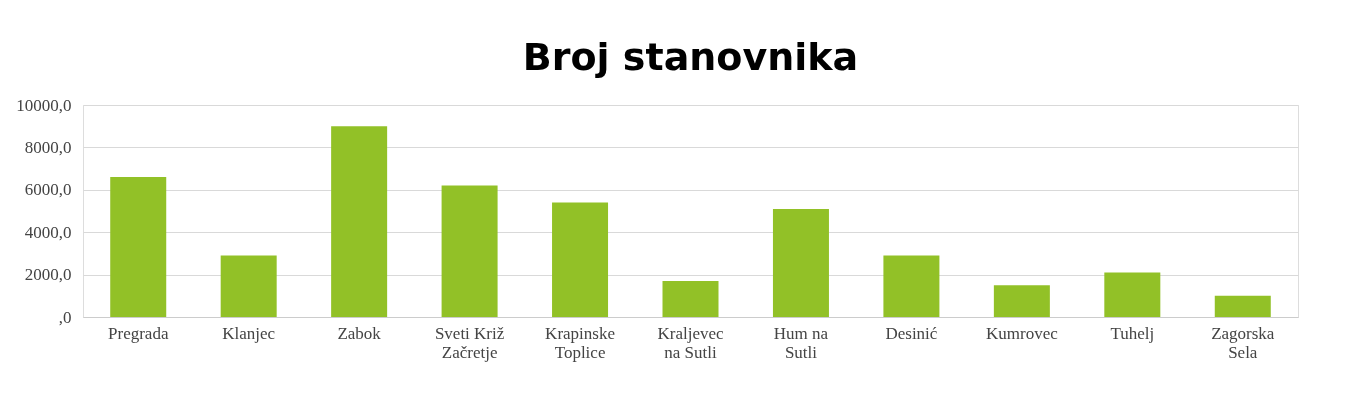  What do you see at coordinates (48, 232) in the screenshot?
I see `y-tick-label: 4000,0` at bounding box center [48, 232].